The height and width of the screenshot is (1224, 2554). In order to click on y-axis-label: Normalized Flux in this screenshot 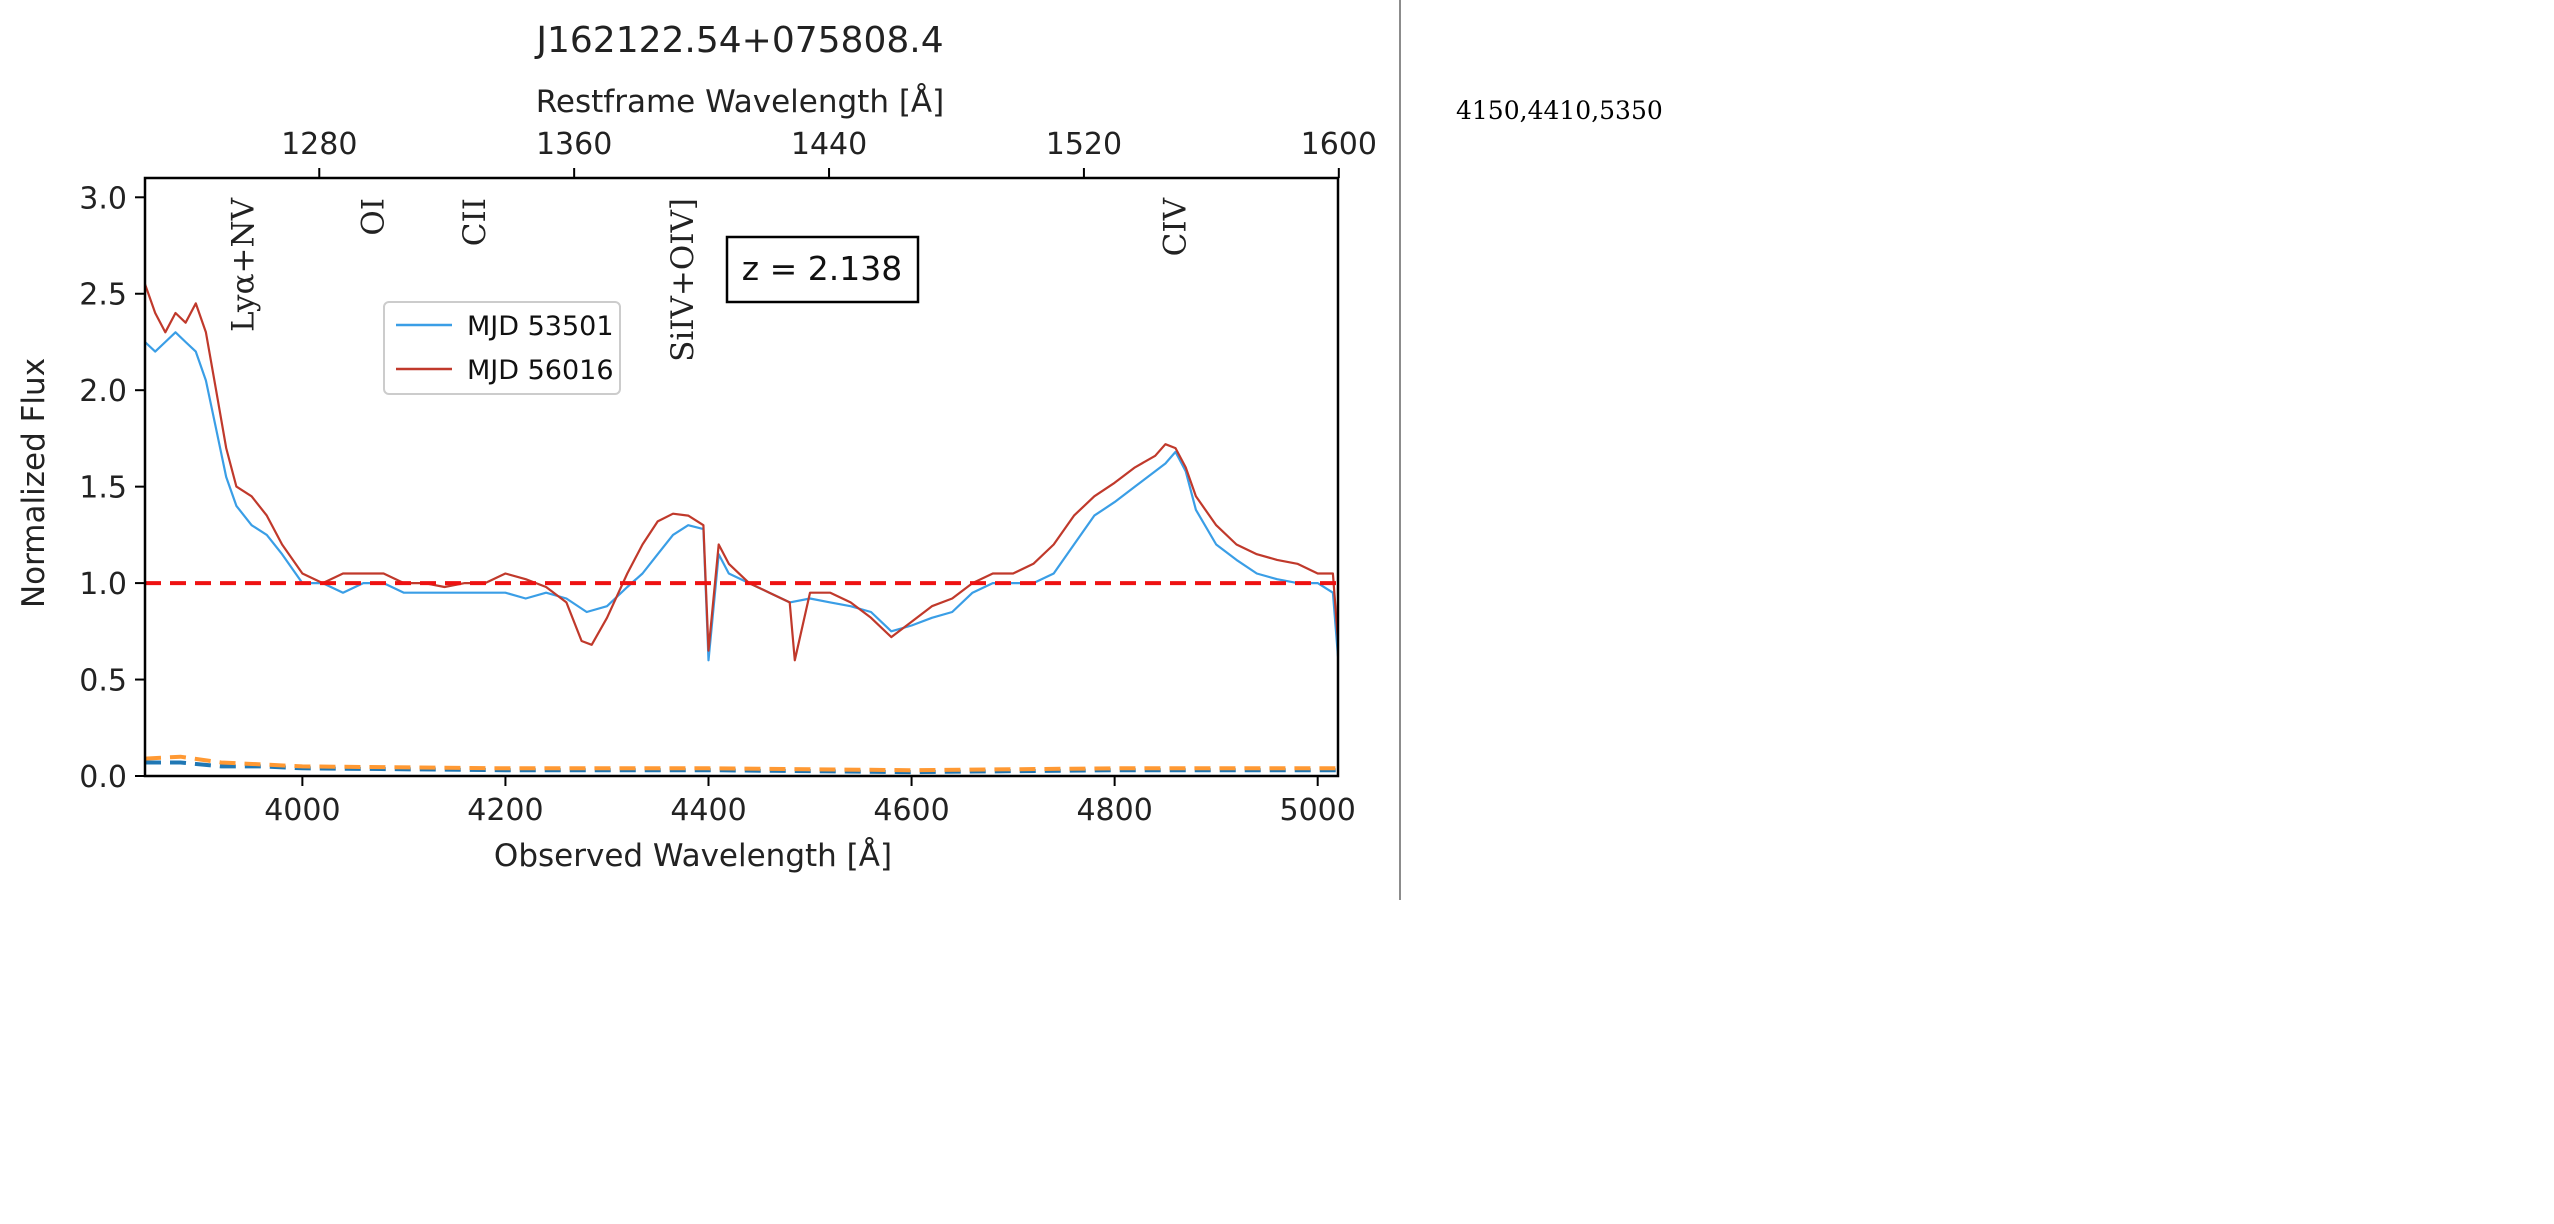, I will do `click(34, 483)`.